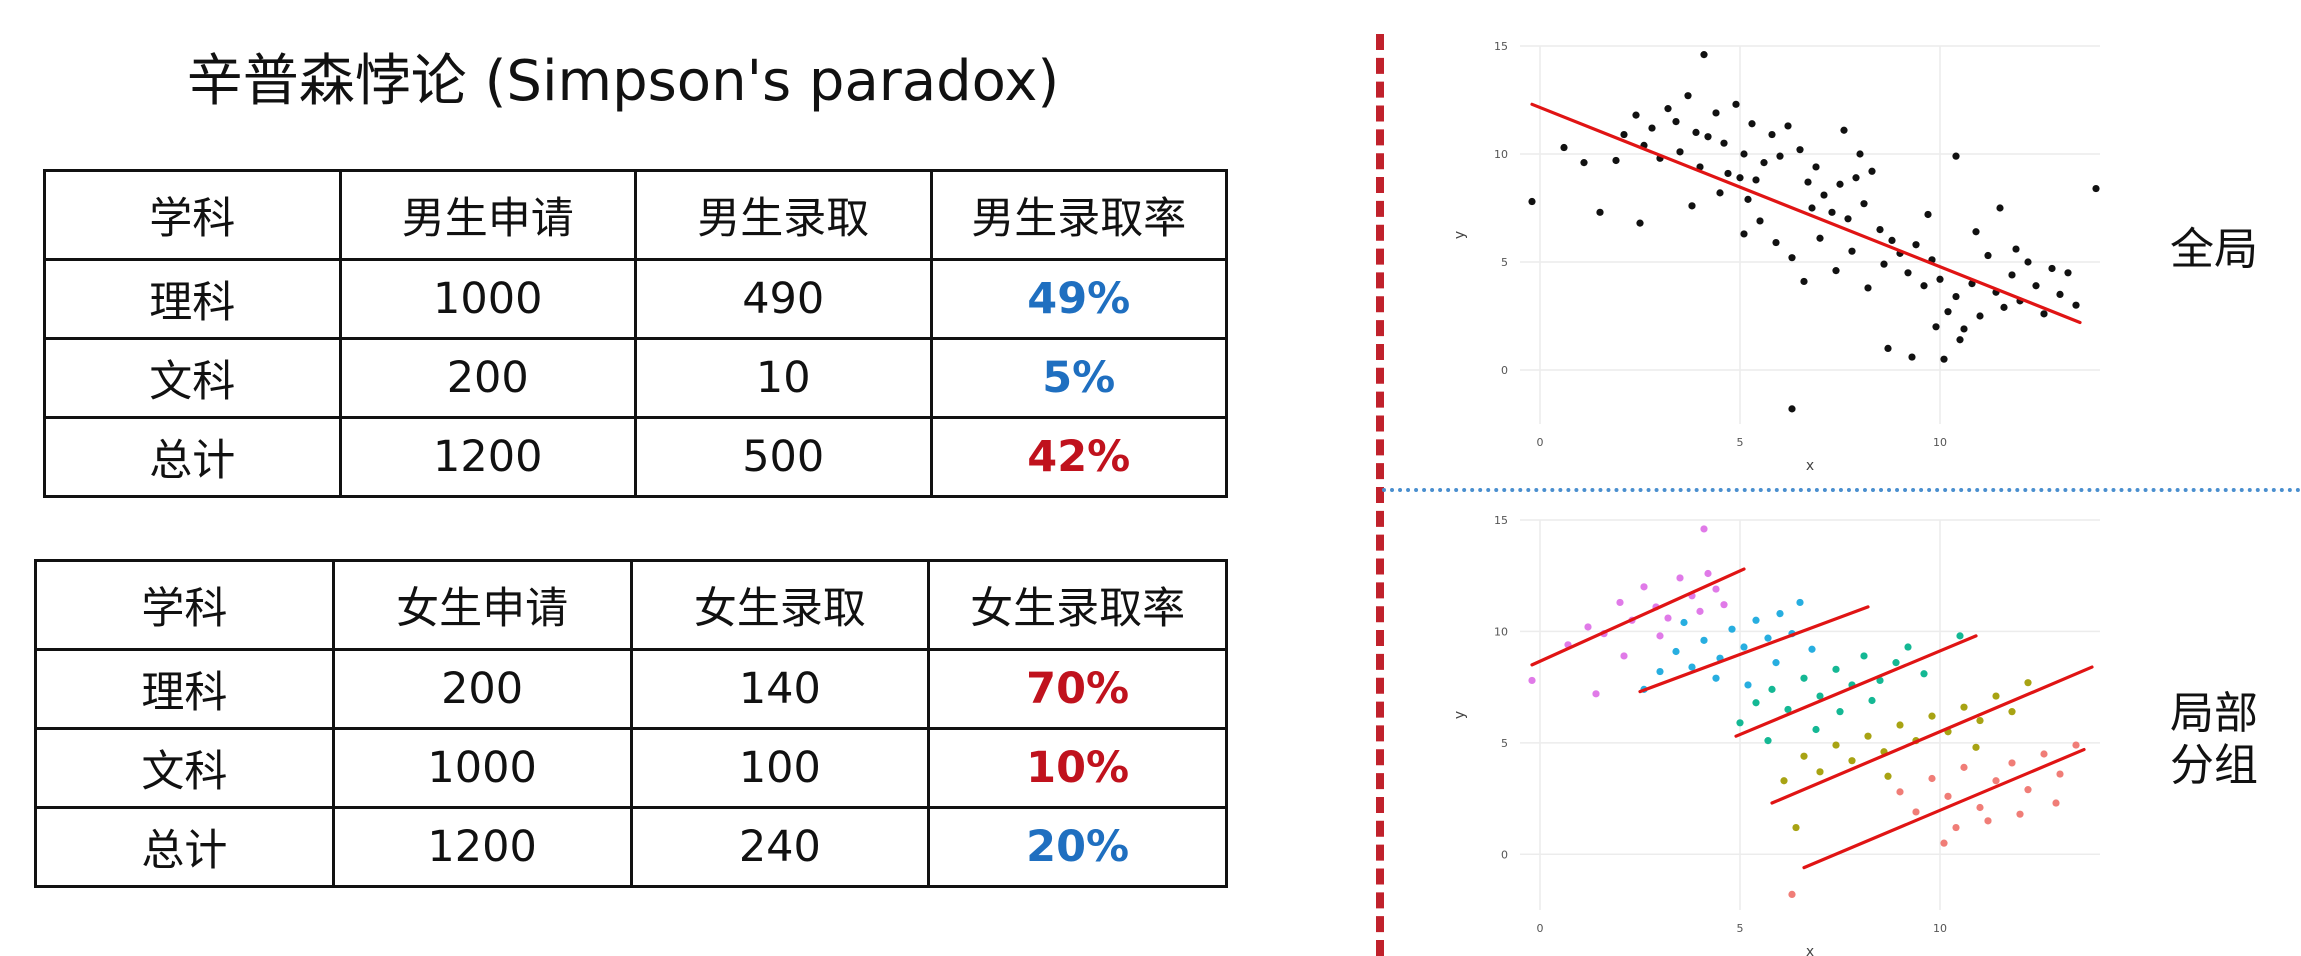 This screenshot has width=2301, height=956. Describe the element at coordinates (1078, 299) in the screenshot. I see `rate-cell: 49%` at that location.